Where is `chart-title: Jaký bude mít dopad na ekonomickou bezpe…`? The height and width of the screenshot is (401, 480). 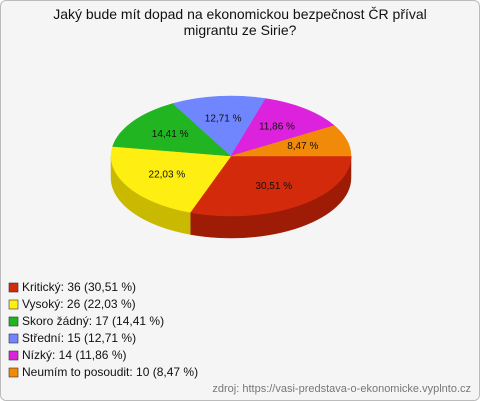
chart-title: Jaký bude mít dopad na ekonomickou bezpe… is located at coordinates (240, 22).